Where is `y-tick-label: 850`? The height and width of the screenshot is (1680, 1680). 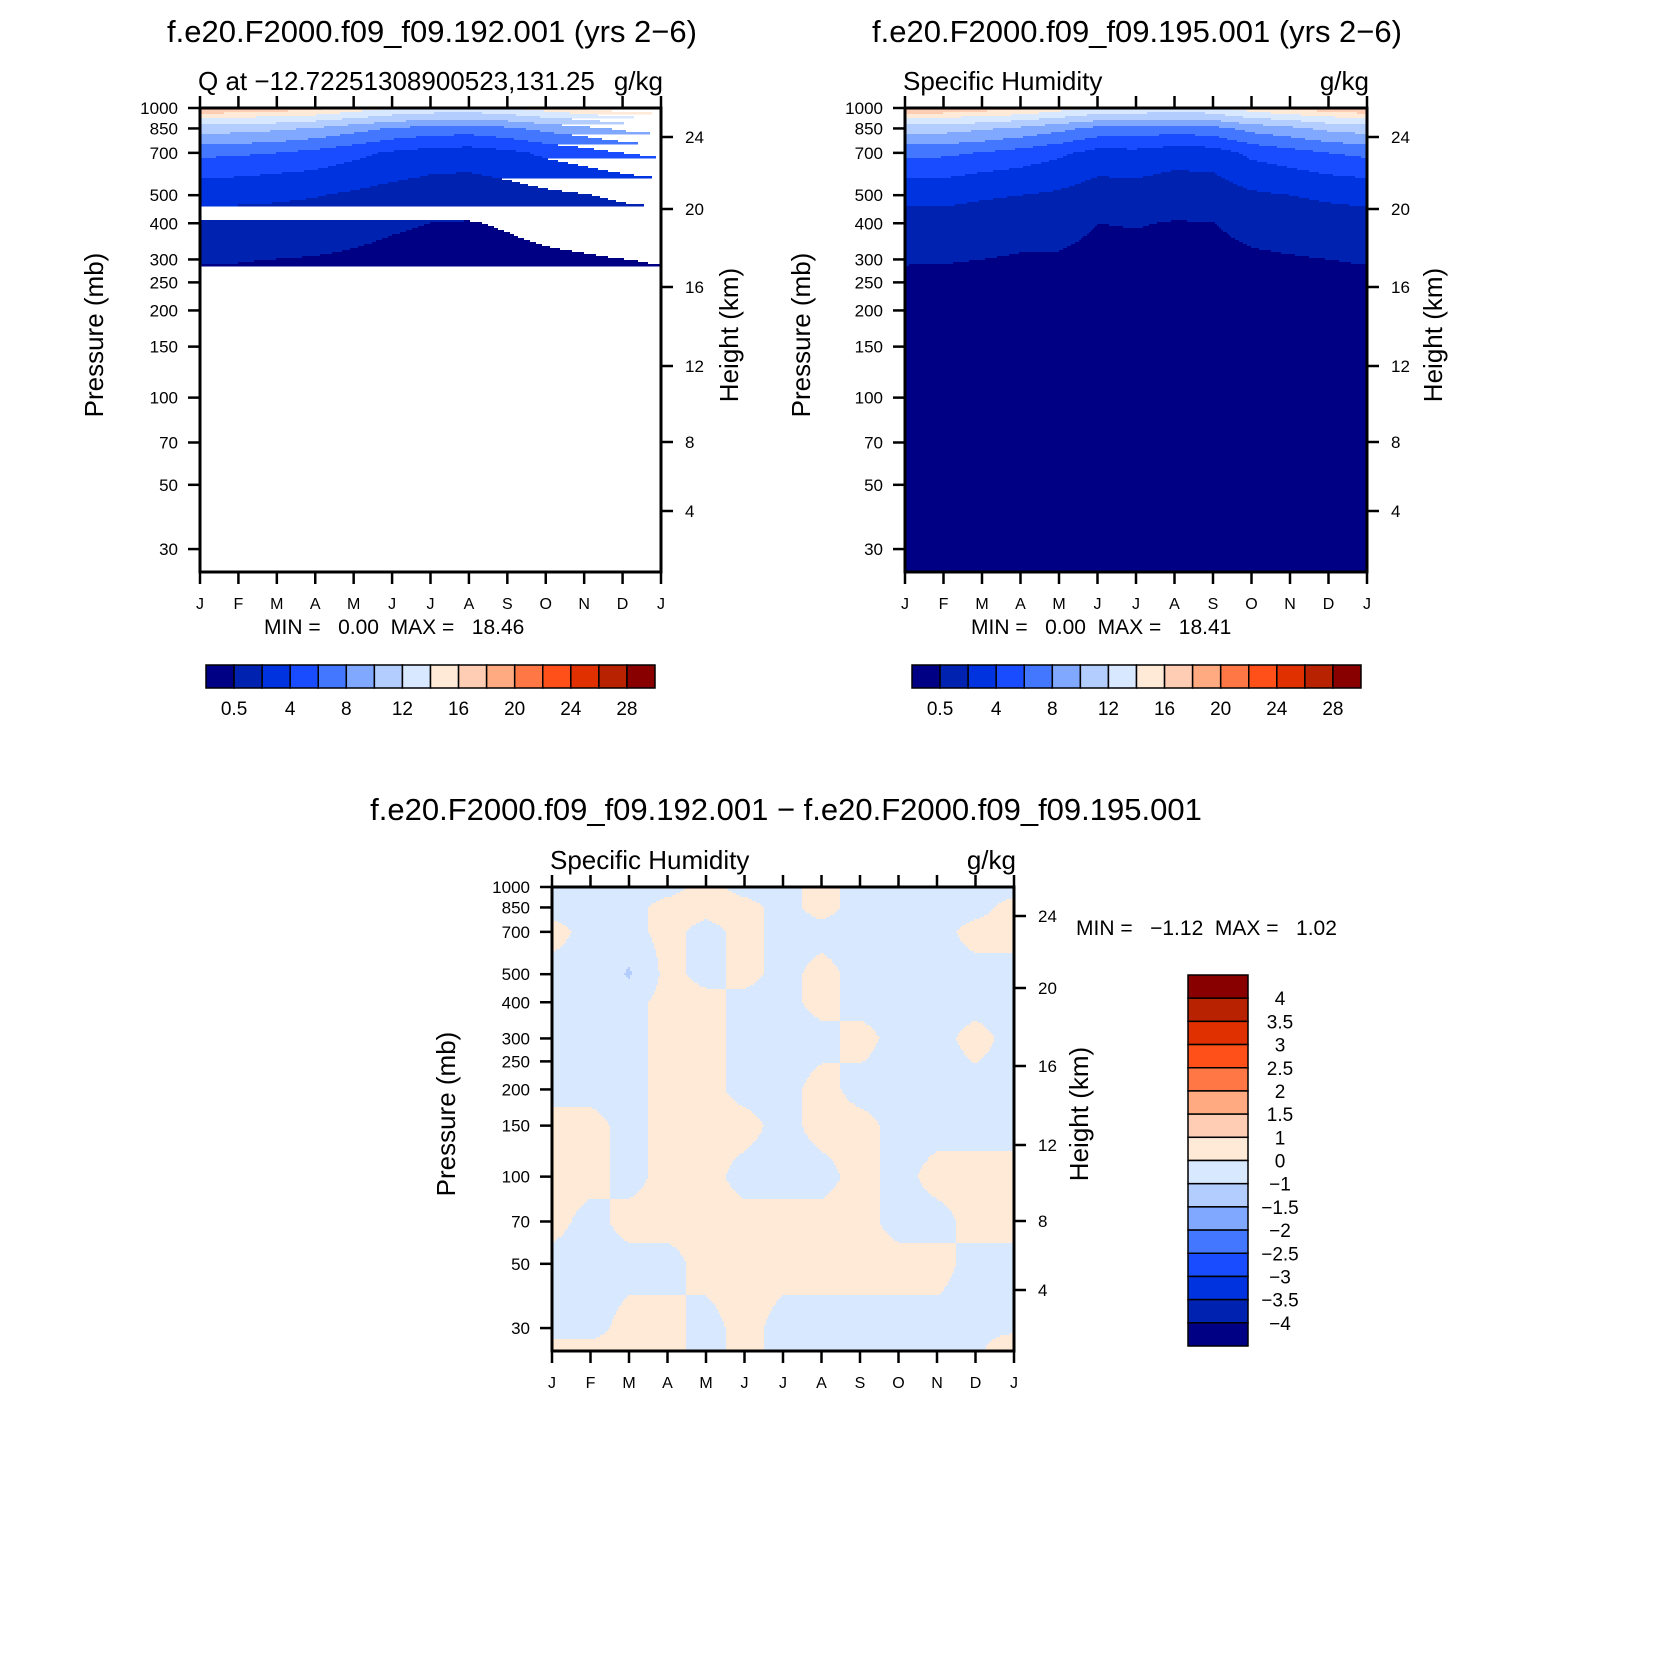
y-tick-label: 850 is located at coordinates (516, 907).